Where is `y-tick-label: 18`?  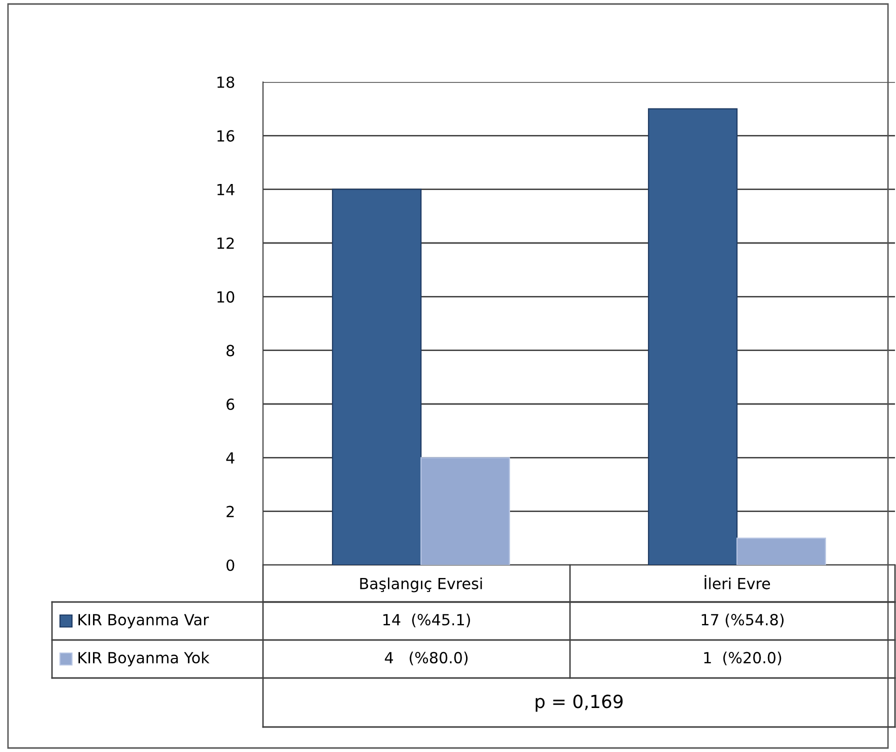 y-tick-label: 18 is located at coordinates (225, 82).